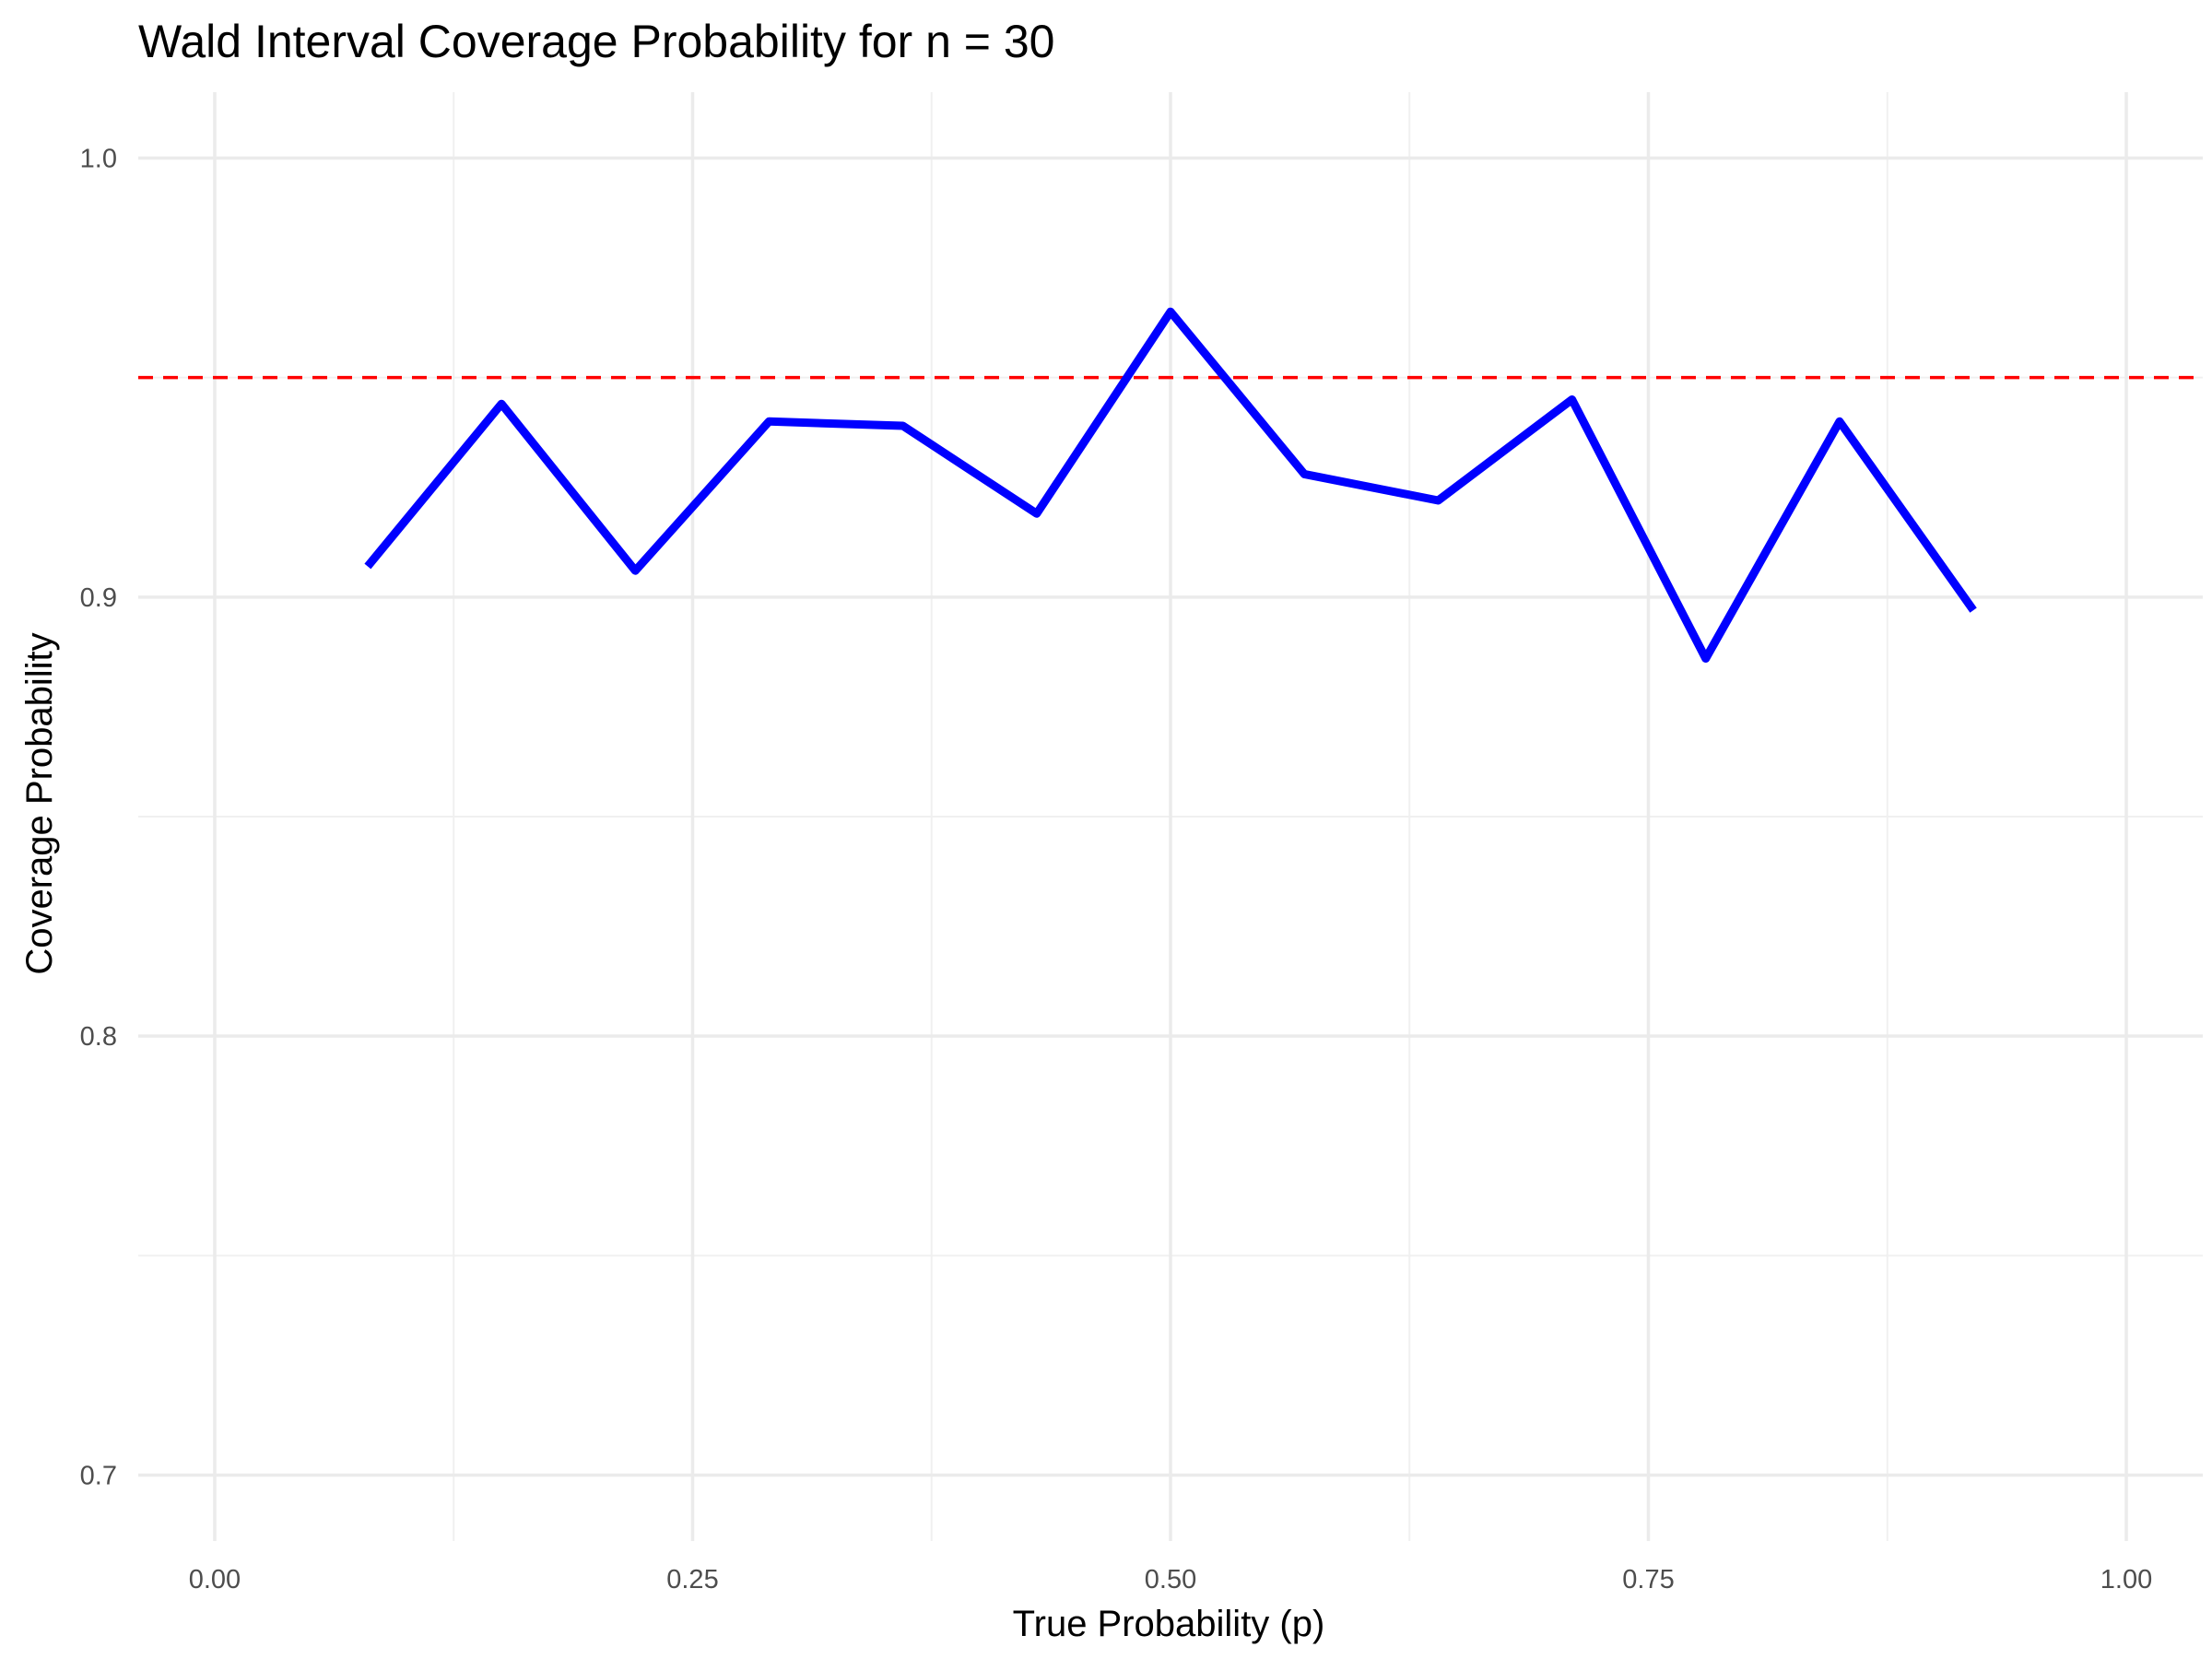 This screenshot has width=2212, height=1659. Describe the element at coordinates (98, 598) in the screenshot. I see `y-tick-label: 0.9` at that location.